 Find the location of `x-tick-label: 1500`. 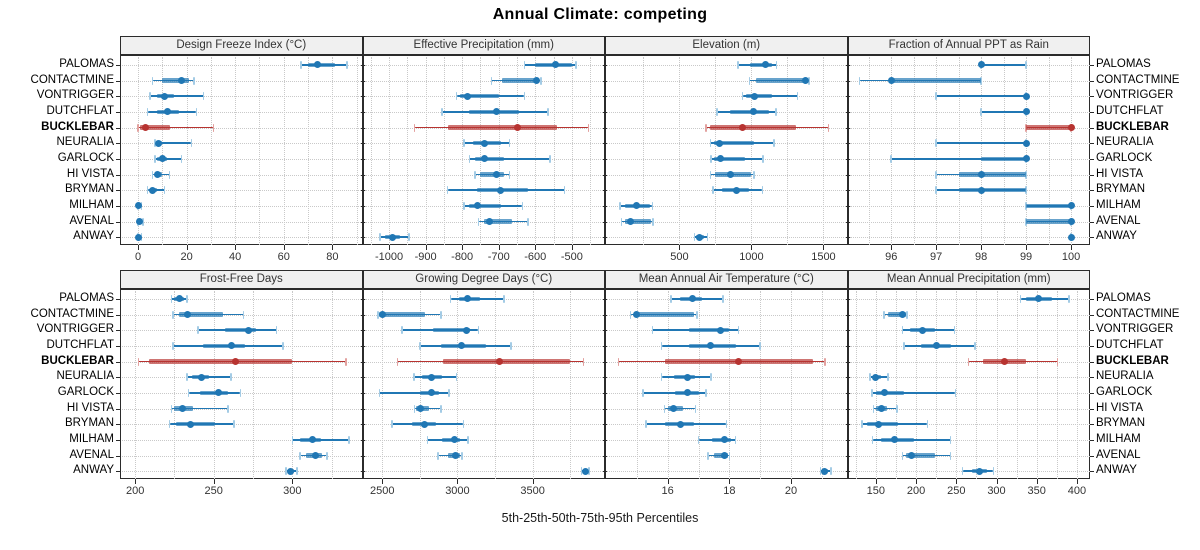

x-tick-label: 1500 is located at coordinates (823, 257).